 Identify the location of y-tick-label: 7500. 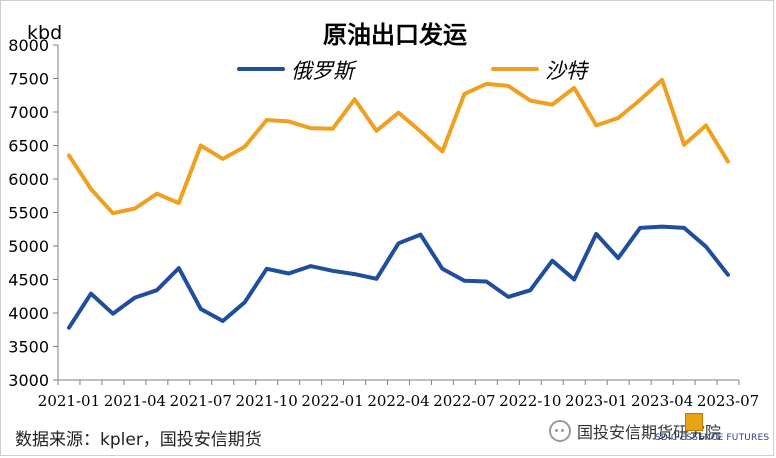
(28, 79).